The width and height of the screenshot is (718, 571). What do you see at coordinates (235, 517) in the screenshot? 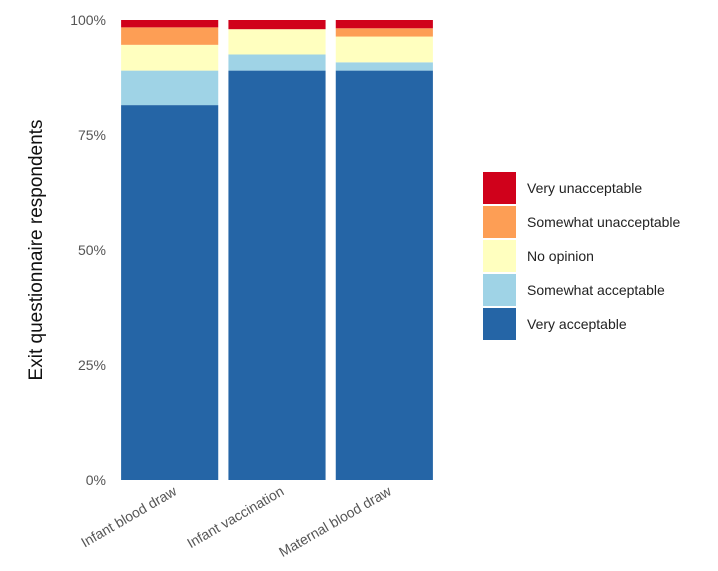
I see `x-tick-label: Infant vaccination` at bounding box center [235, 517].